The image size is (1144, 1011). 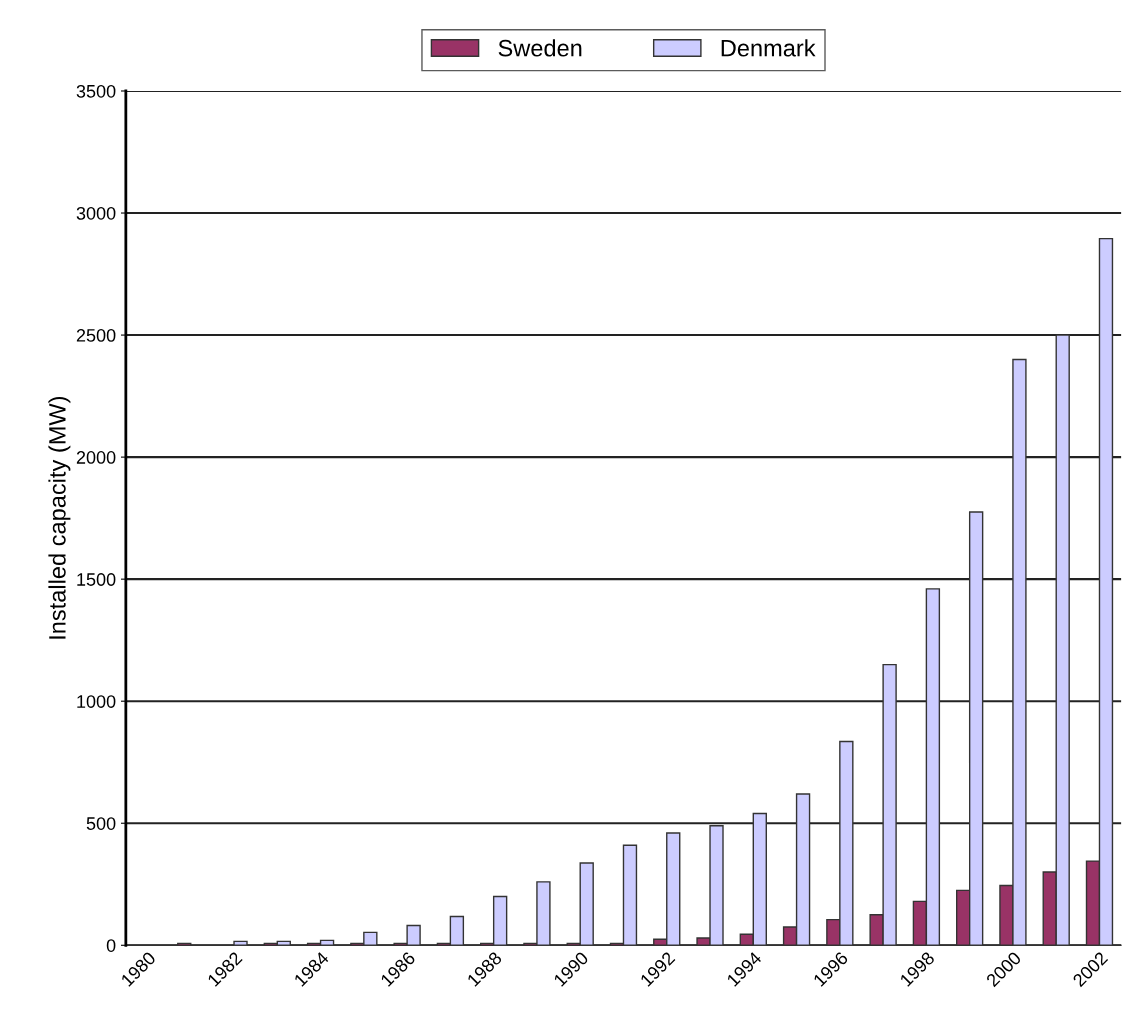 I want to click on y-tick-label: 2000, so click(x=96, y=457).